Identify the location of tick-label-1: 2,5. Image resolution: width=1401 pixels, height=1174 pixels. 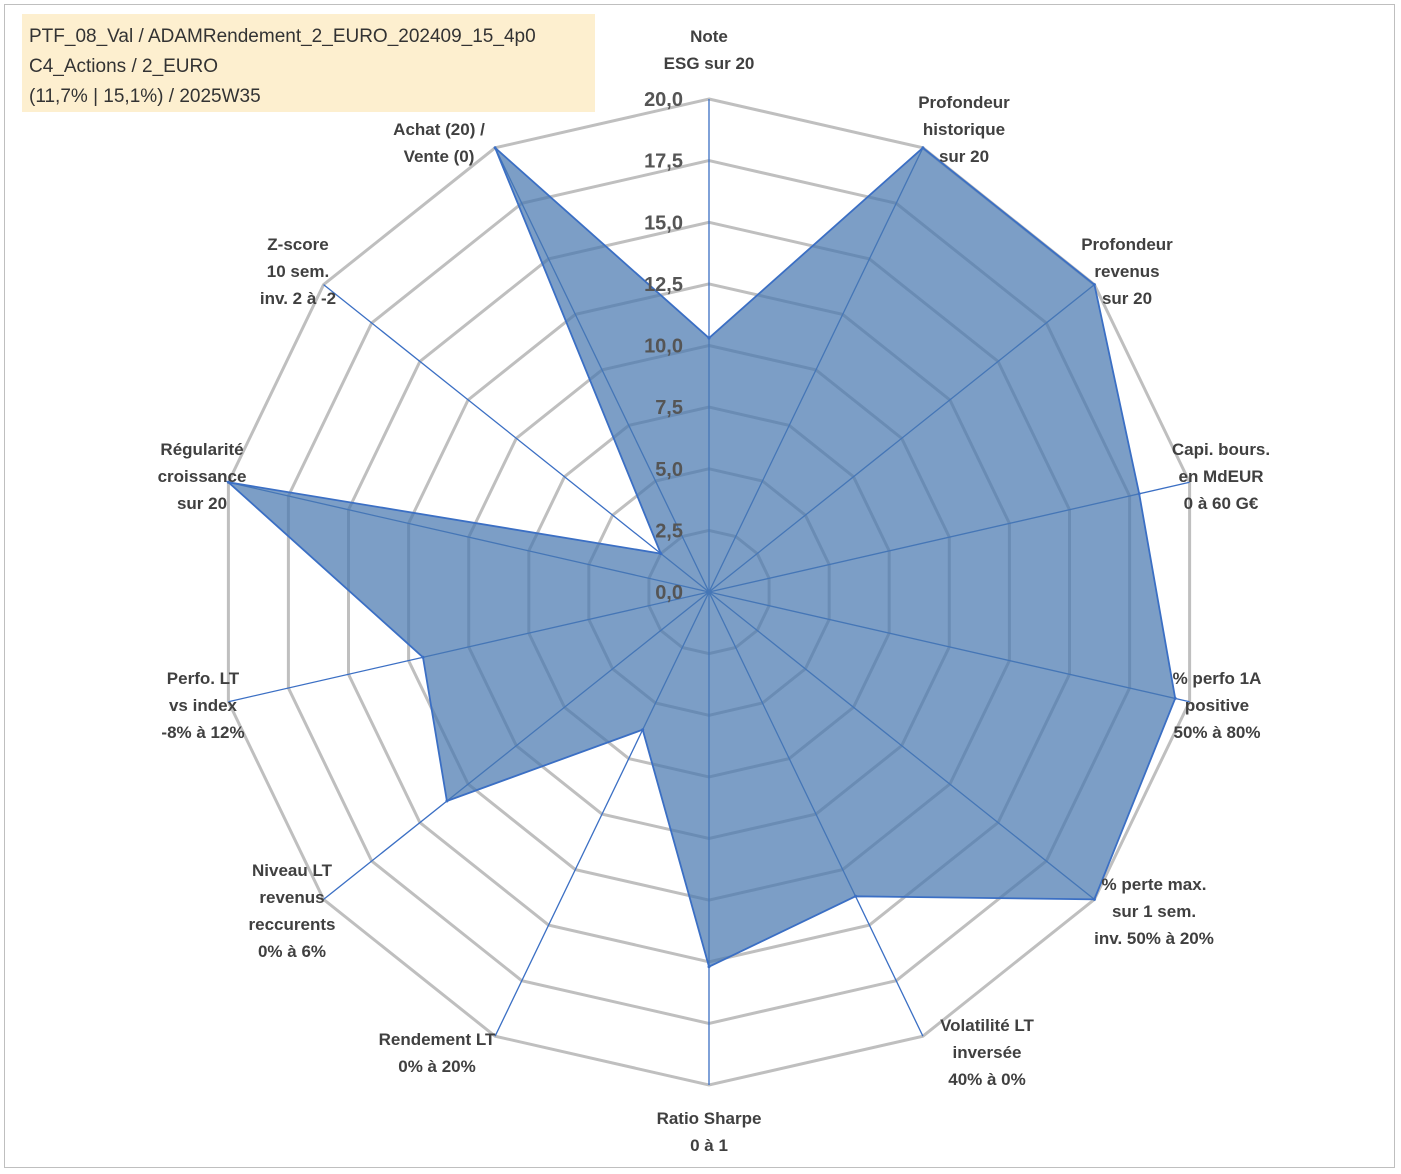
(669, 531).